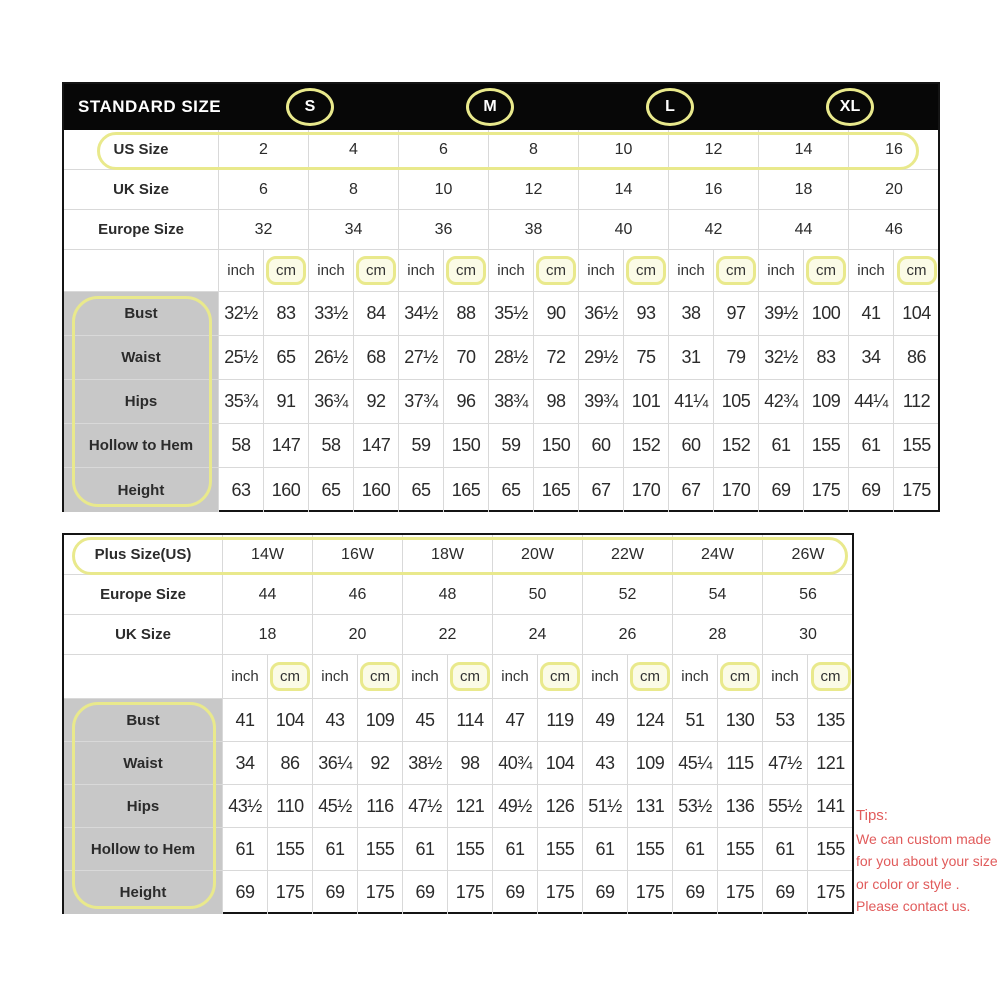 The height and width of the screenshot is (1000, 1000). I want to click on size-value-cell: 6, so click(264, 189).